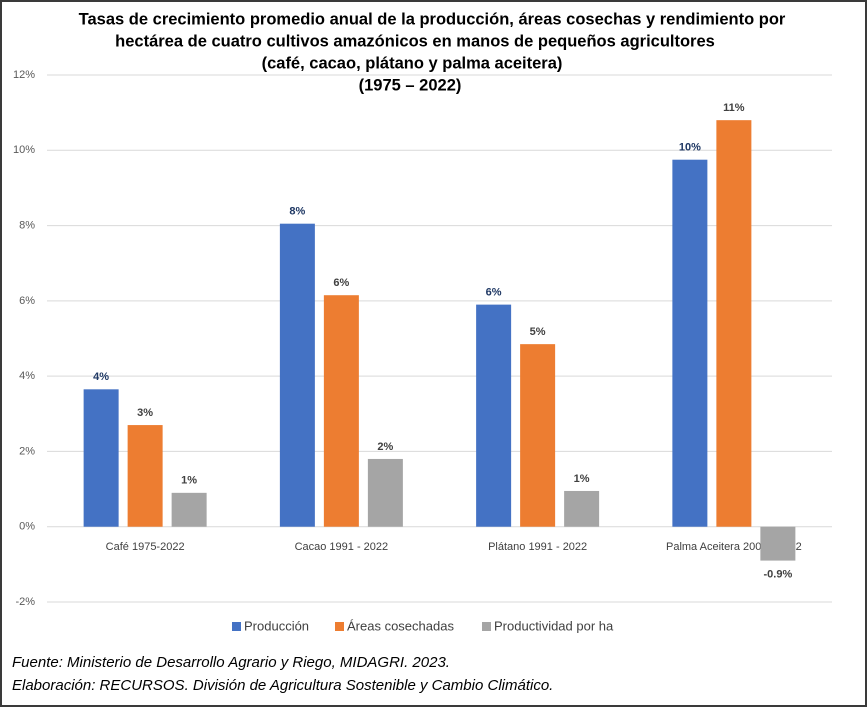 The image size is (867, 707). Describe the element at coordinates (27, 527) in the screenshot. I see `y-tick-label: 0%` at that location.